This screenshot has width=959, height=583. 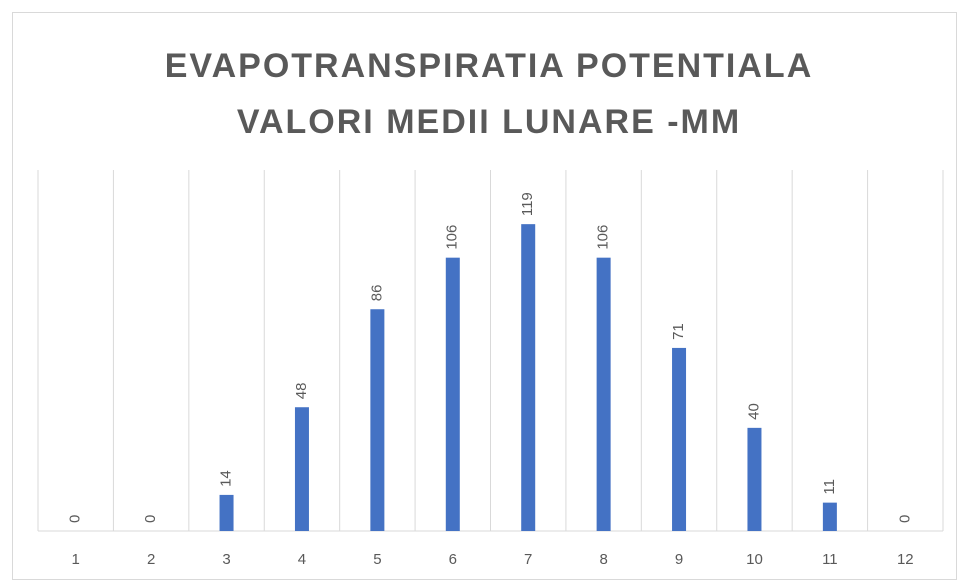 What do you see at coordinates (151, 559) in the screenshot?
I see `x-tick-label: 2` at bounding box center [151, 559].